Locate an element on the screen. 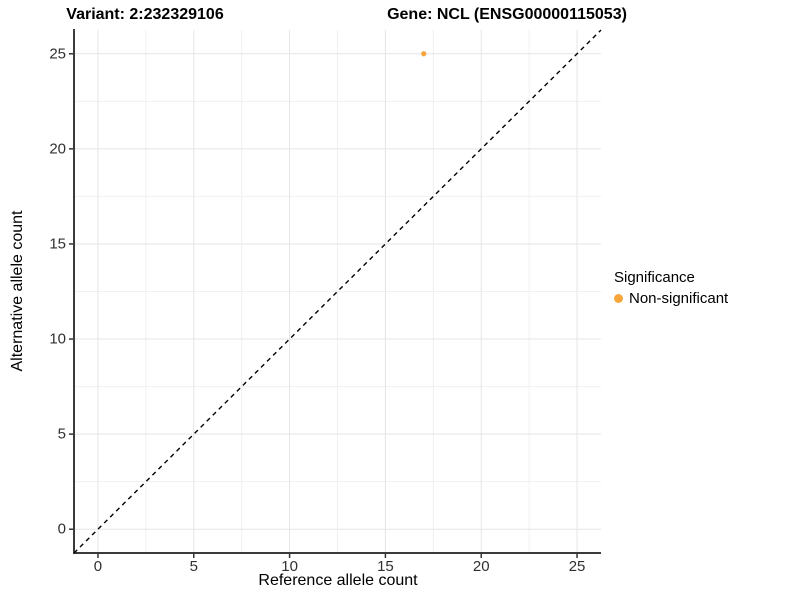 This screenshot has width=800, height=600. legend-point-icon is located at coordinates (618, 298).